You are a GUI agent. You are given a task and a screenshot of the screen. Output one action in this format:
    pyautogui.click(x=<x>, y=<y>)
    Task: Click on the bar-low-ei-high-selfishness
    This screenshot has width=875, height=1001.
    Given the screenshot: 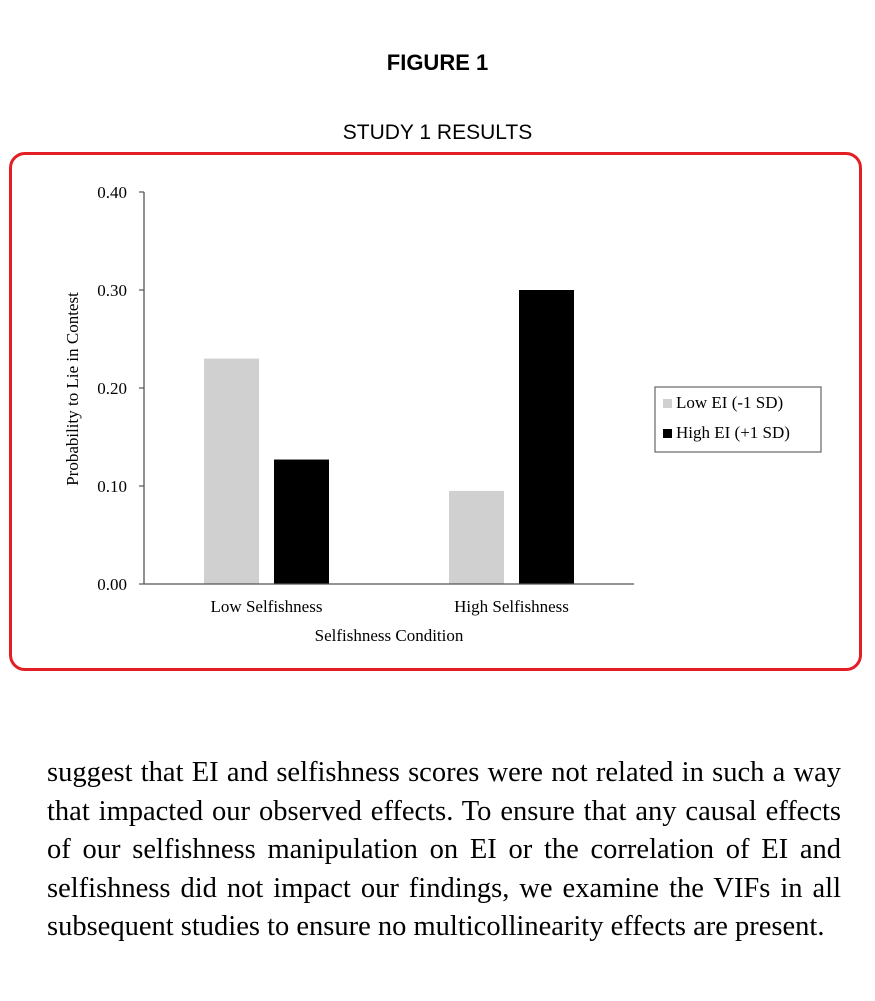 What is the action you would take?
    pyautogui.click(x=476, y=537)
    